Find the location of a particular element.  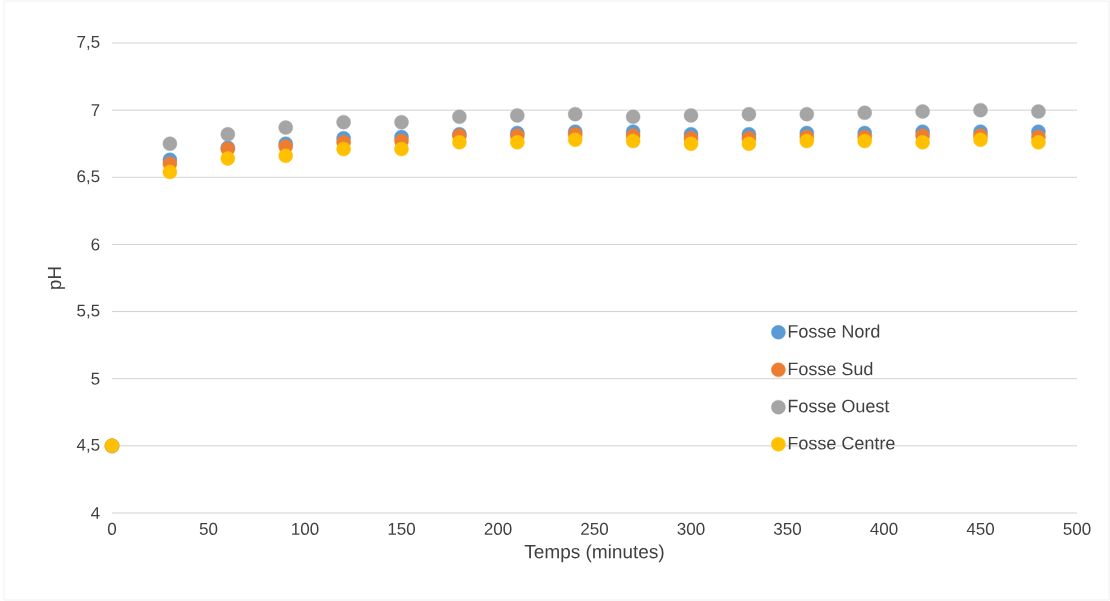

x-tick-label: 100 is located at coordinates (305, 528).